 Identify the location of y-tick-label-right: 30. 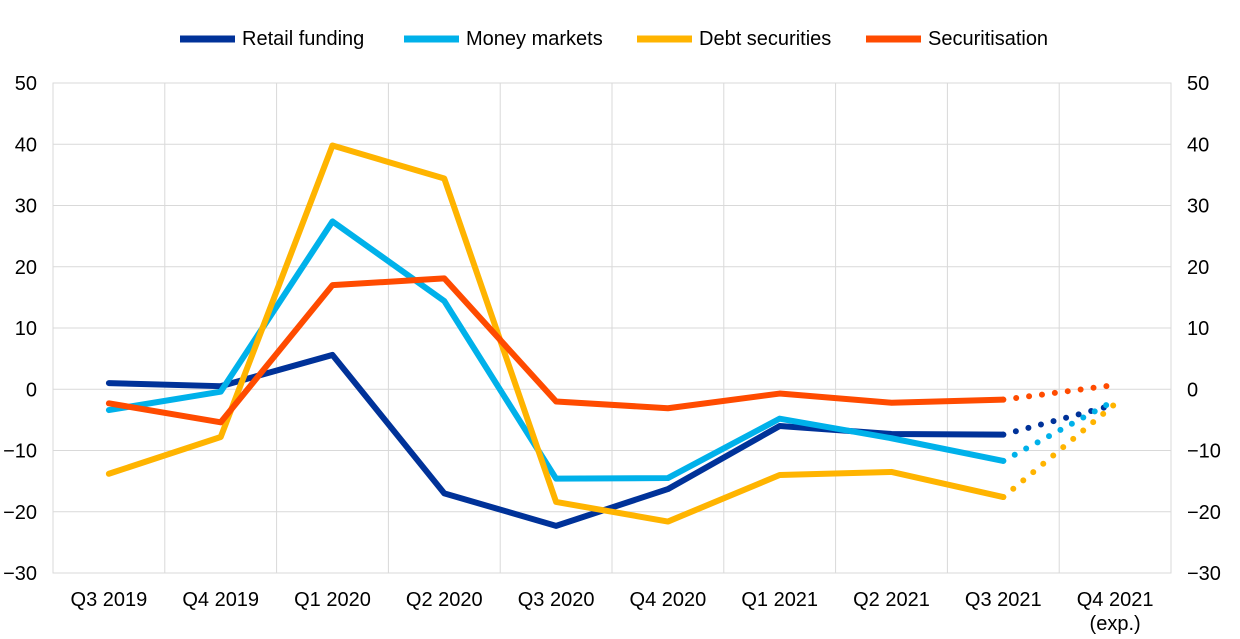
(1198, 207).